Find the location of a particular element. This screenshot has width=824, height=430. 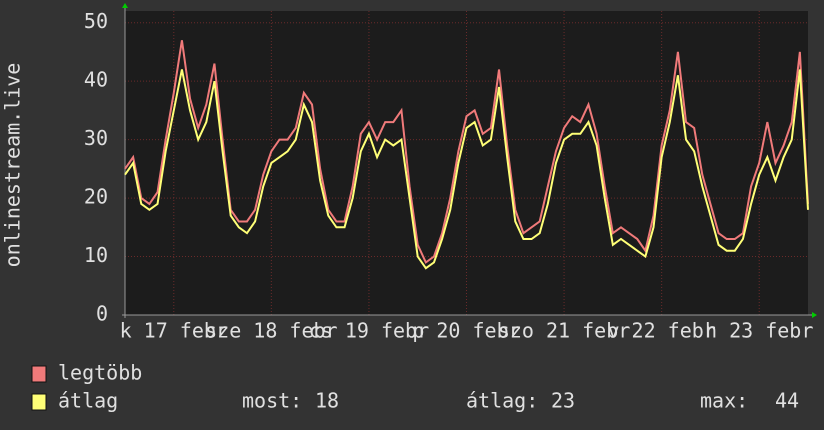

x-tick-label: k 17 febr is located at coordinates (174, 331).